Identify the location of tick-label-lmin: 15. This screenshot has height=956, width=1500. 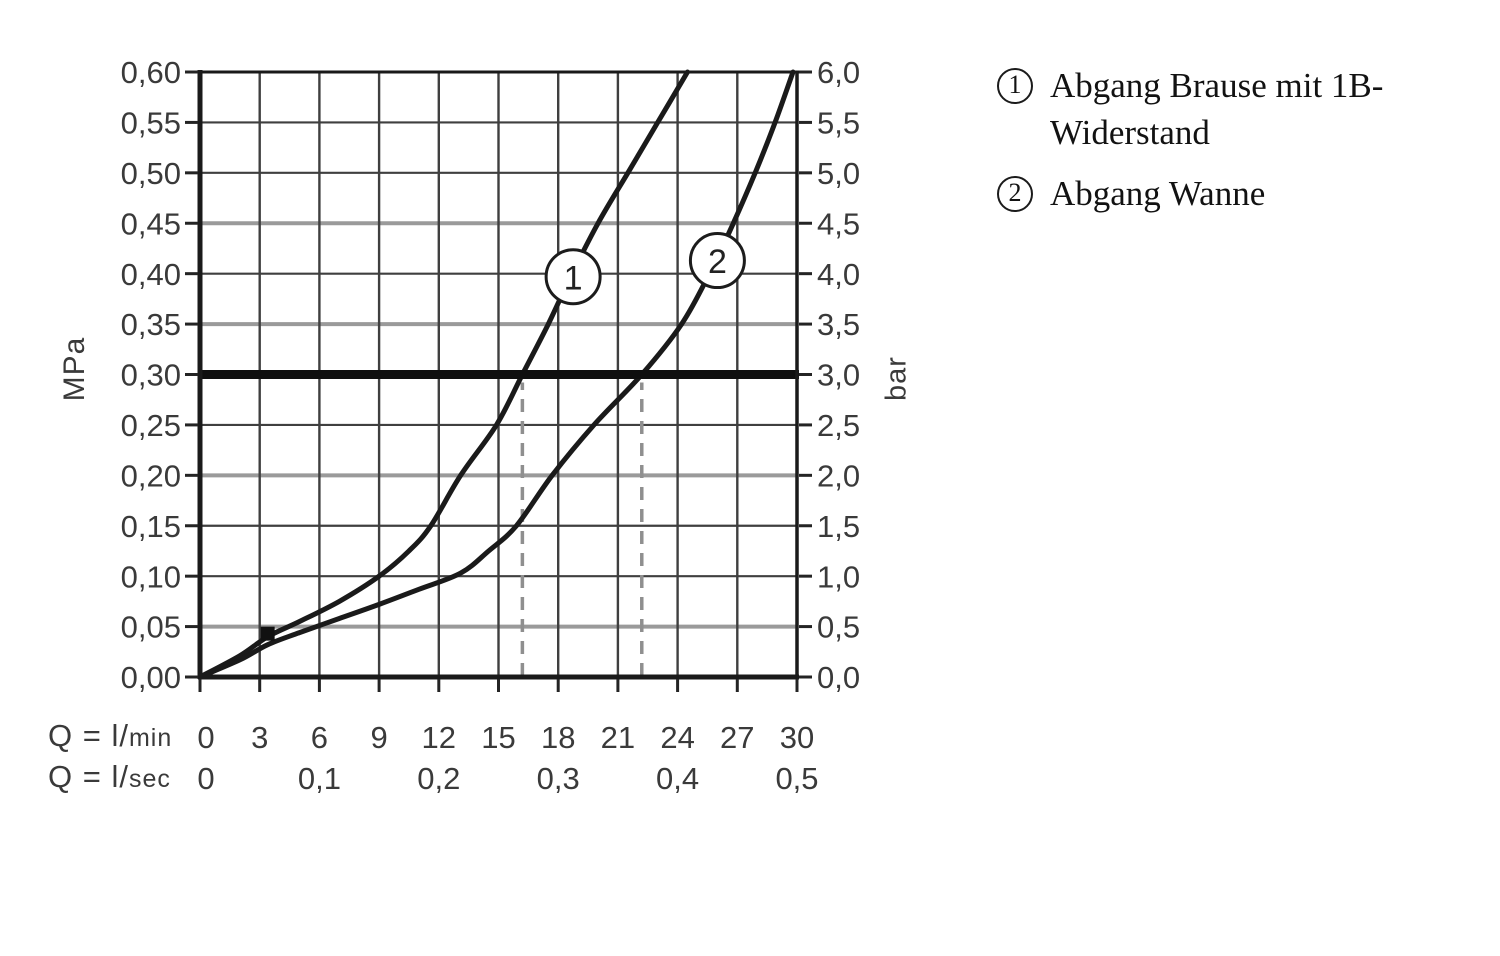
(498, 737).